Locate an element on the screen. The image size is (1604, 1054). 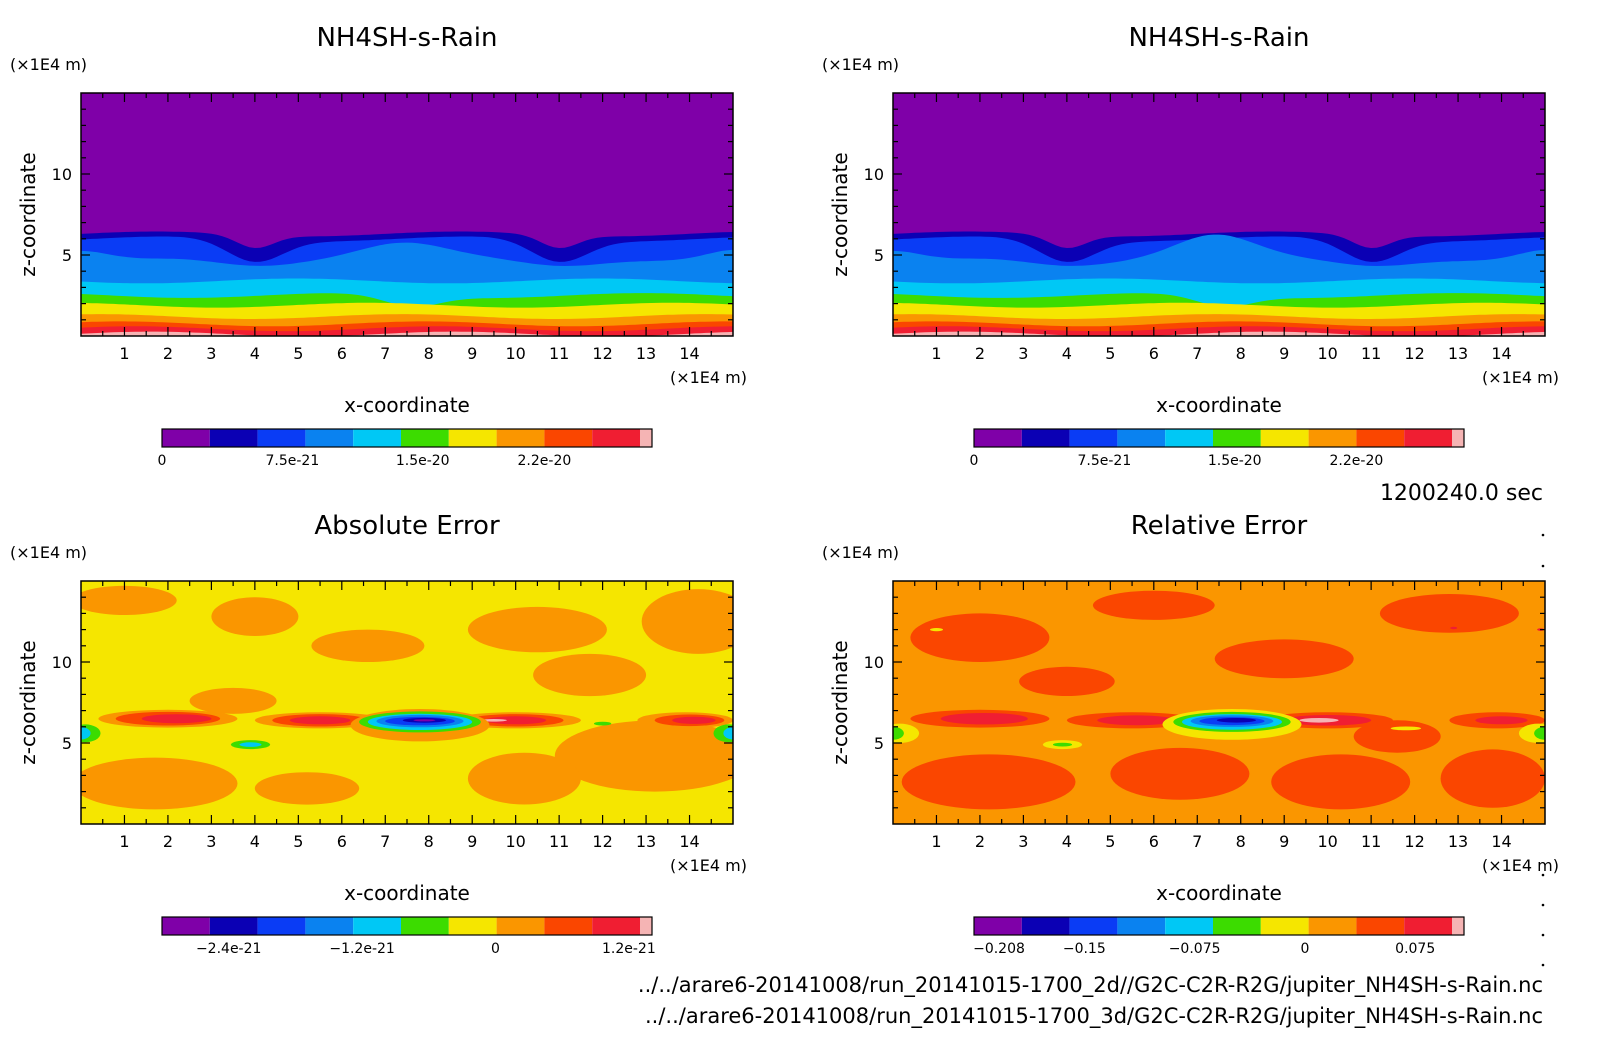
colorbar-label: −0.15 is located at coordinates (1084, 949).